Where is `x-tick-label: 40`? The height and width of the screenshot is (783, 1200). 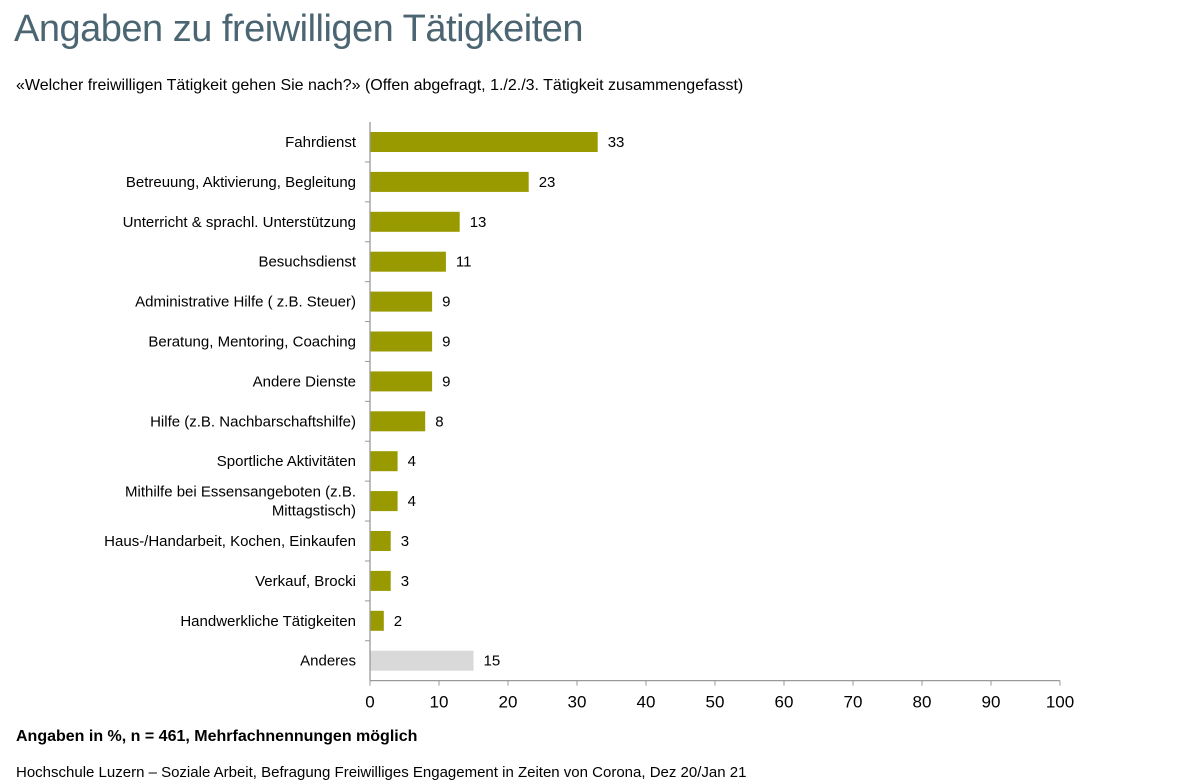 x-tick-label: 40 is located at coordinates (646, 702).